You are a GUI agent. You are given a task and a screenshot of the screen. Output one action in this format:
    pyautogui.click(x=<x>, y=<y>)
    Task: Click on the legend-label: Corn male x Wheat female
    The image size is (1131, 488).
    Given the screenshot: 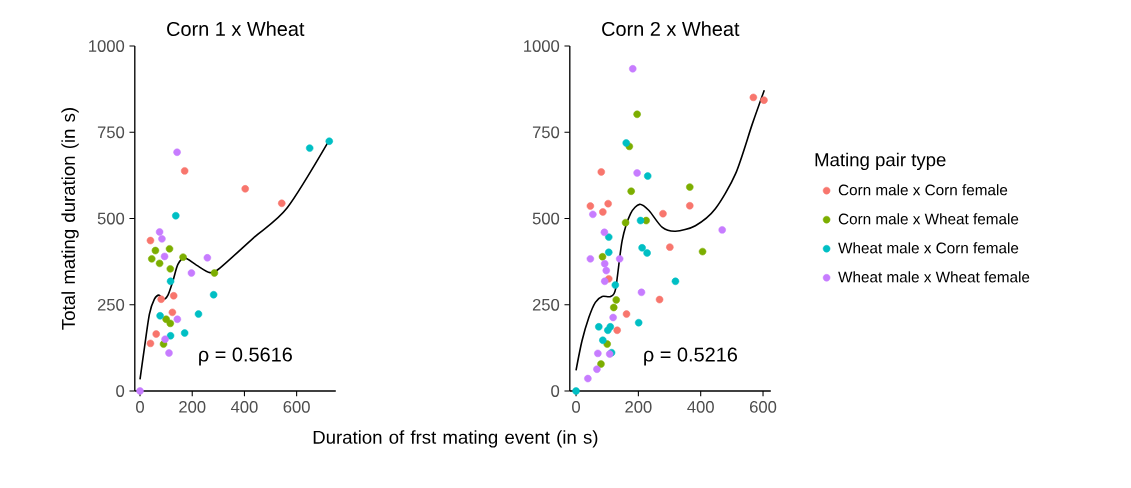 What is the action you would take?
    pyautogui.click(x=928, y=219)
    